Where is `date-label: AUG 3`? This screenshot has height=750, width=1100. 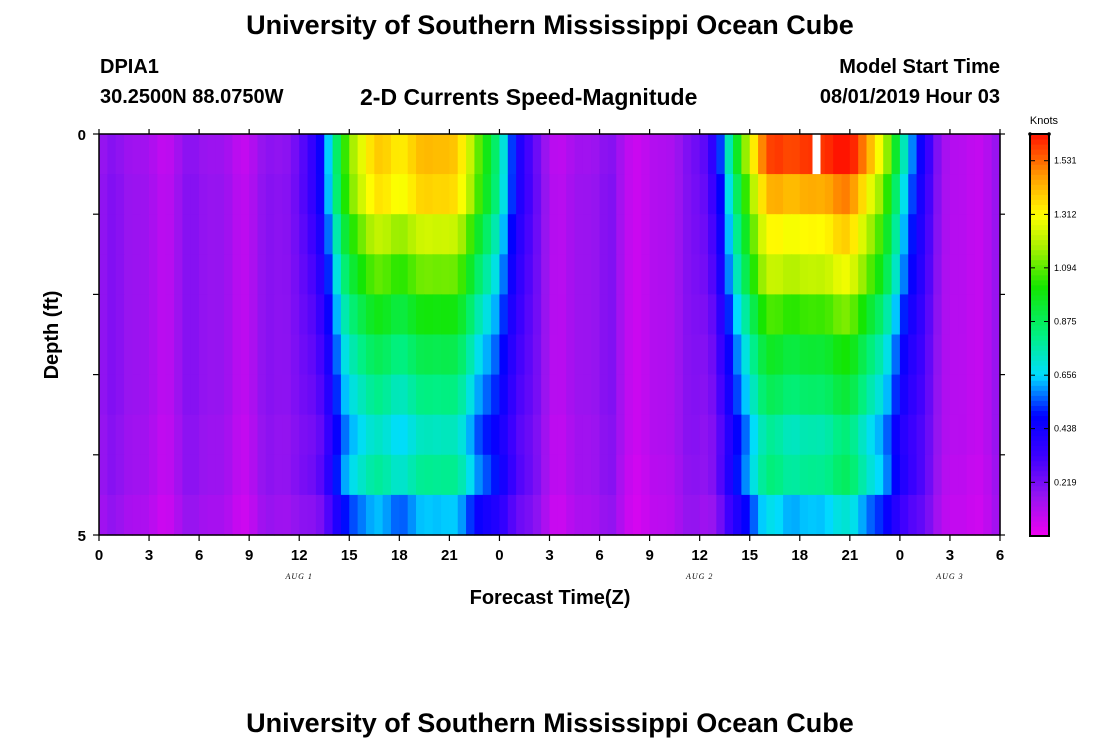 date-label: AUG 3 is located at coordinates (949, 576).